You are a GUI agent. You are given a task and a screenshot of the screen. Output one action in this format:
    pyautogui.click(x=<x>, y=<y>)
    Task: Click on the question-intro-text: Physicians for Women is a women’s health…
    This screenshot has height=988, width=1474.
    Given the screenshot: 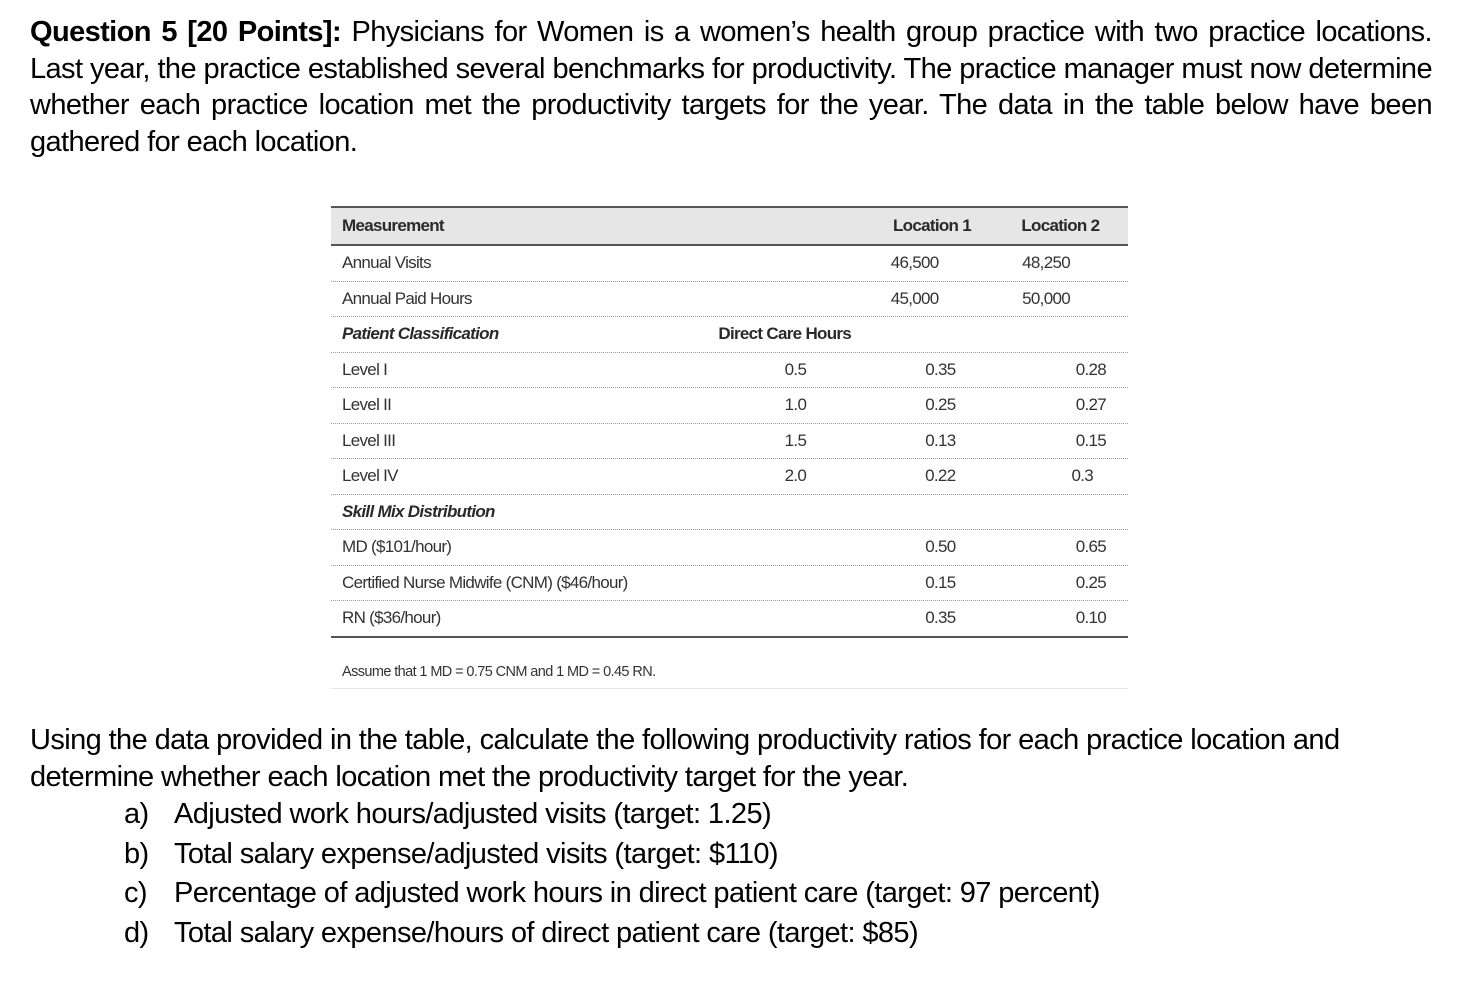 What is the action you would take?
    pyautogui.click(x=731, y=87)
    